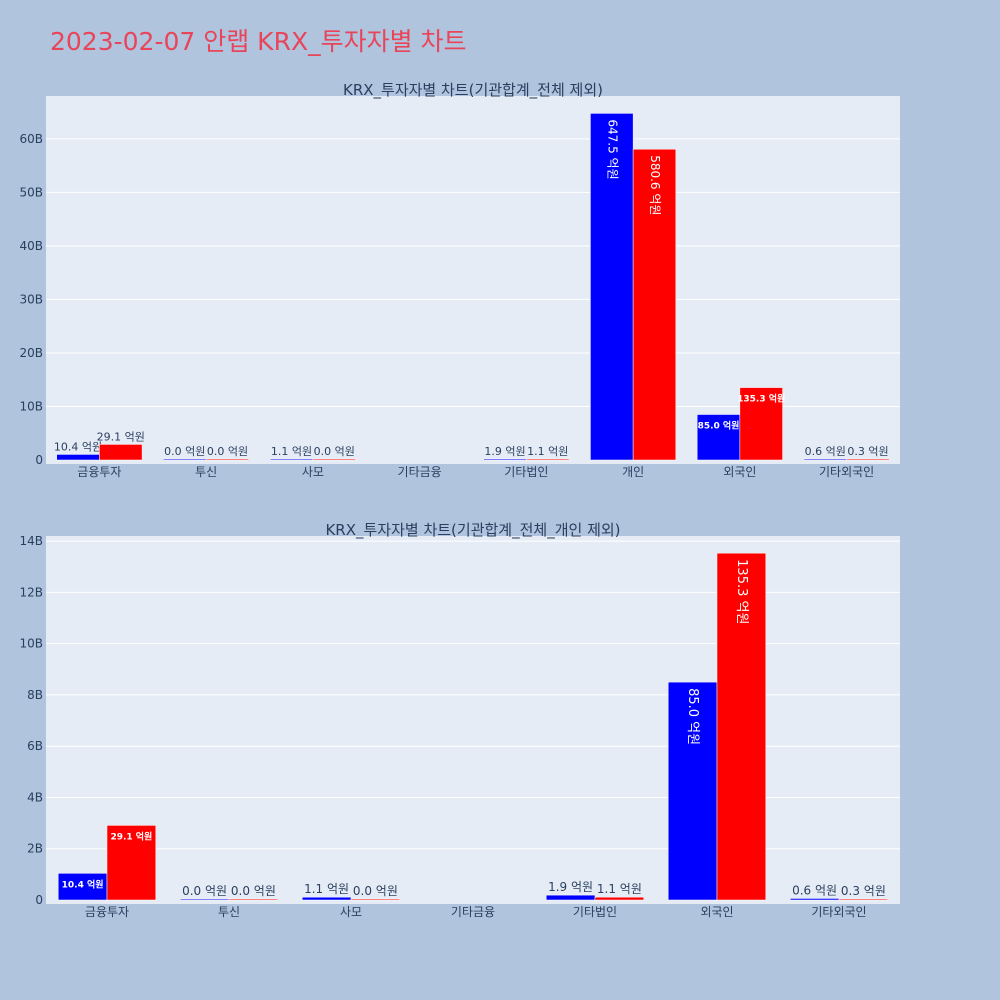  I want to click on chart-title: KRX_투자자별 차트(기관합계_전체 제외), so click(473, 90).